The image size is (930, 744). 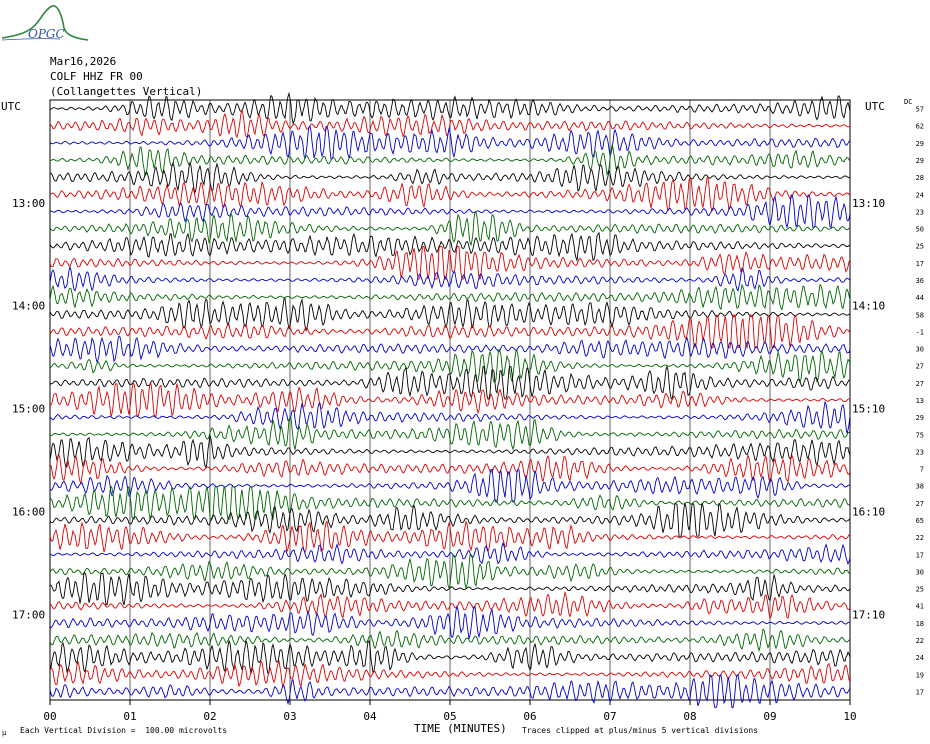 What do you see at coordinates (849, 716) in the screenshot?
I see `x-tick-label: 10` at bounding box center [849, 716].